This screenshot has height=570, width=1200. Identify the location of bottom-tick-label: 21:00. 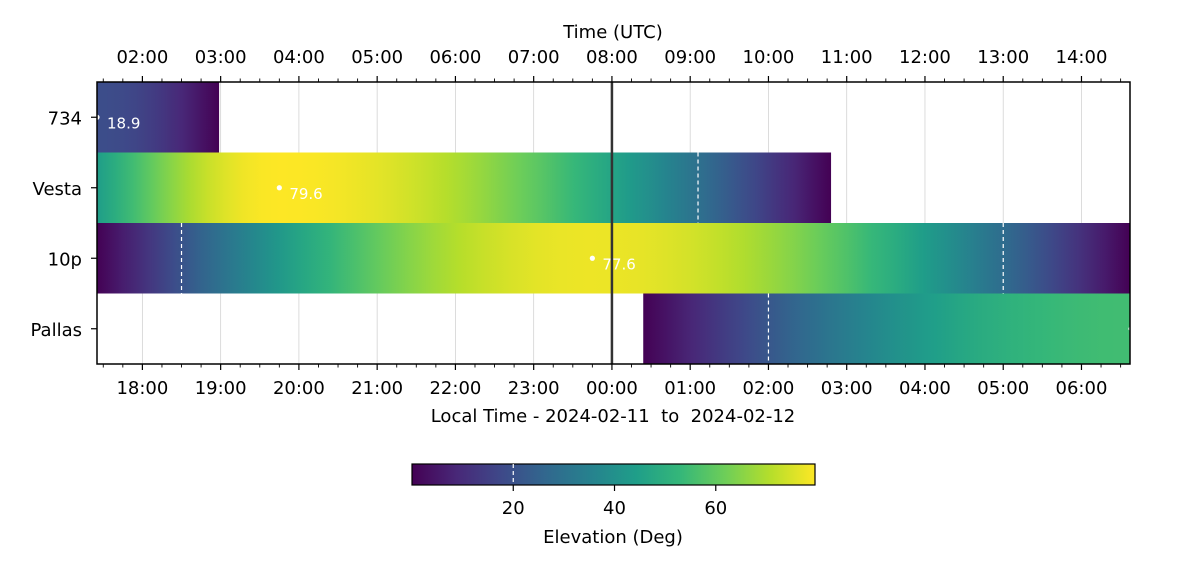
(377, 388).